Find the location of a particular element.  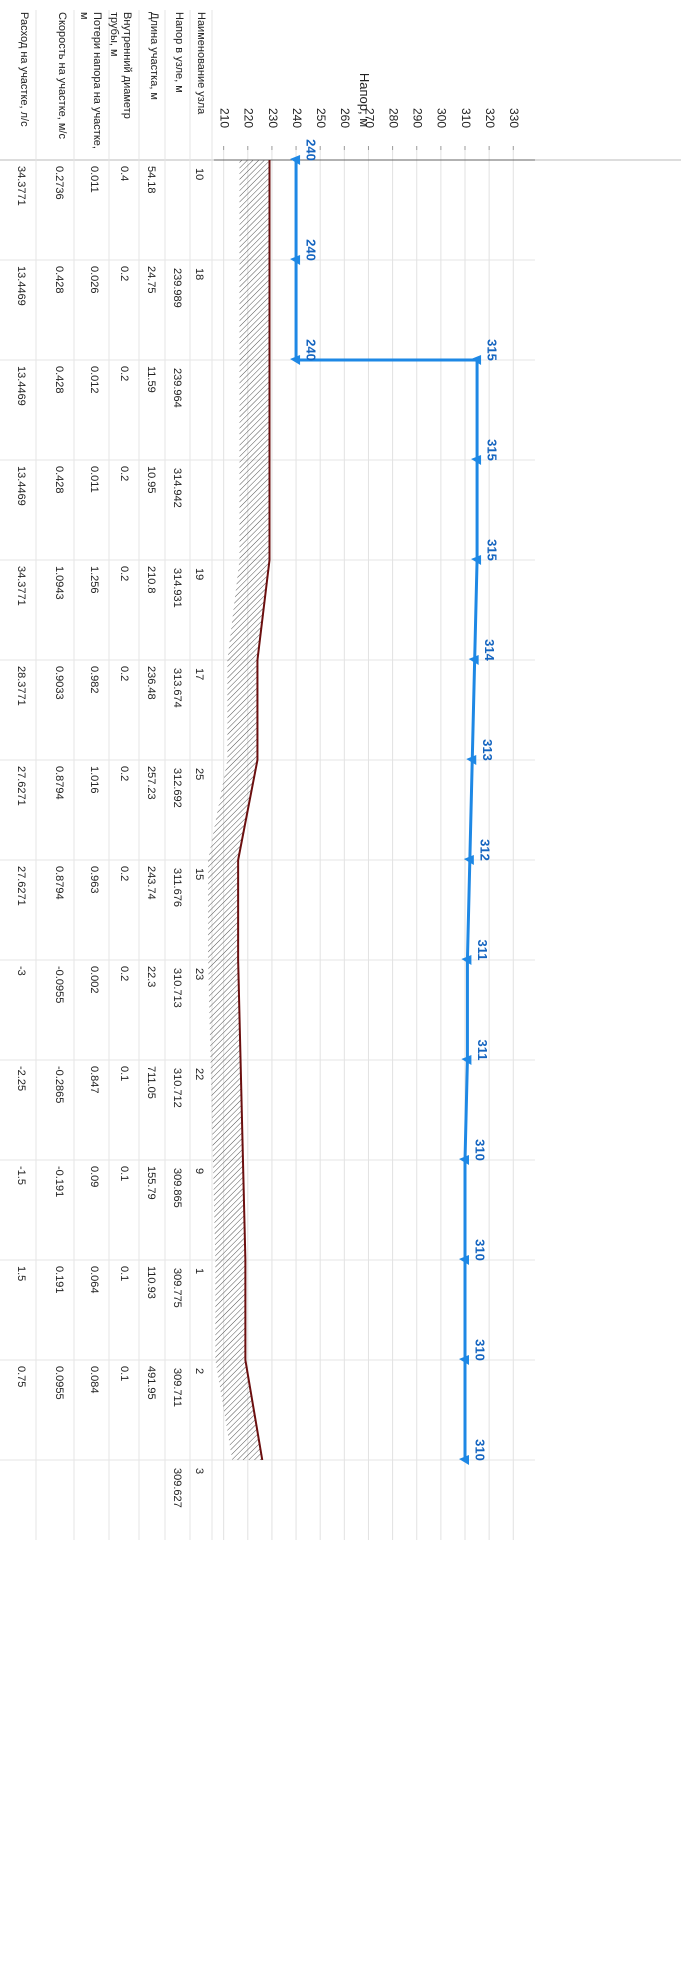

x-tick-label: 320 is located at coordinates (490, 118).